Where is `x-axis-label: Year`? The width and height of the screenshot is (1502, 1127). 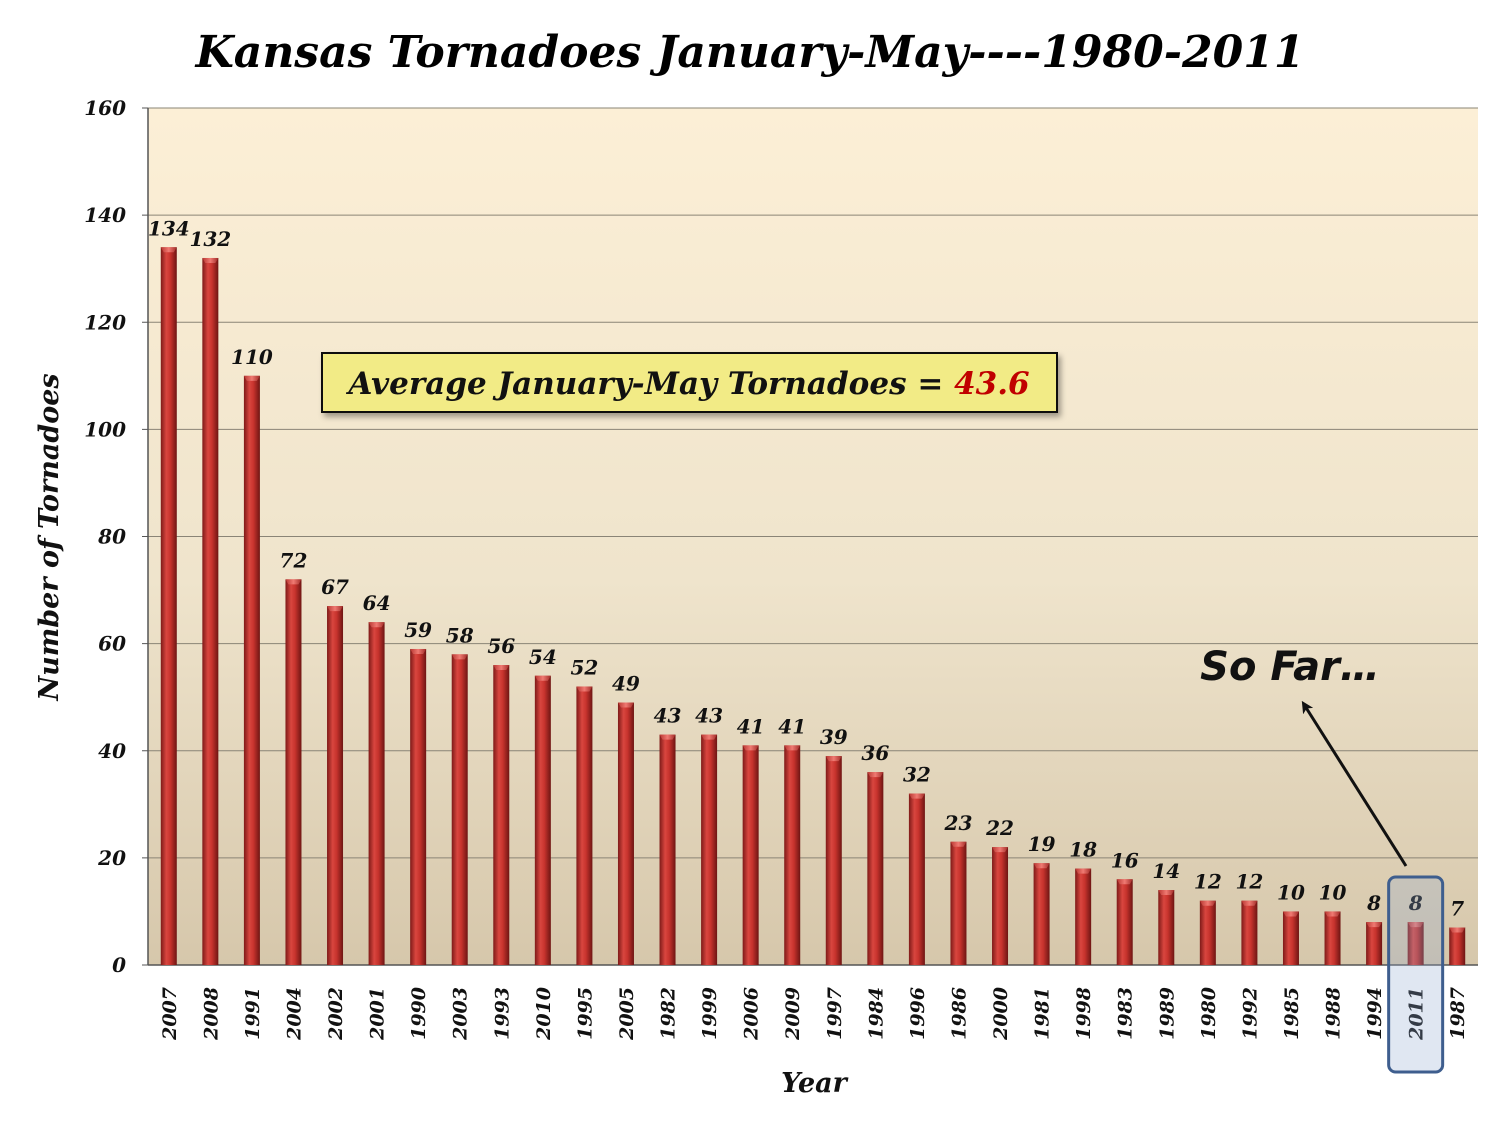 x-axis-label: Year is located at coordinates (815, 1083).